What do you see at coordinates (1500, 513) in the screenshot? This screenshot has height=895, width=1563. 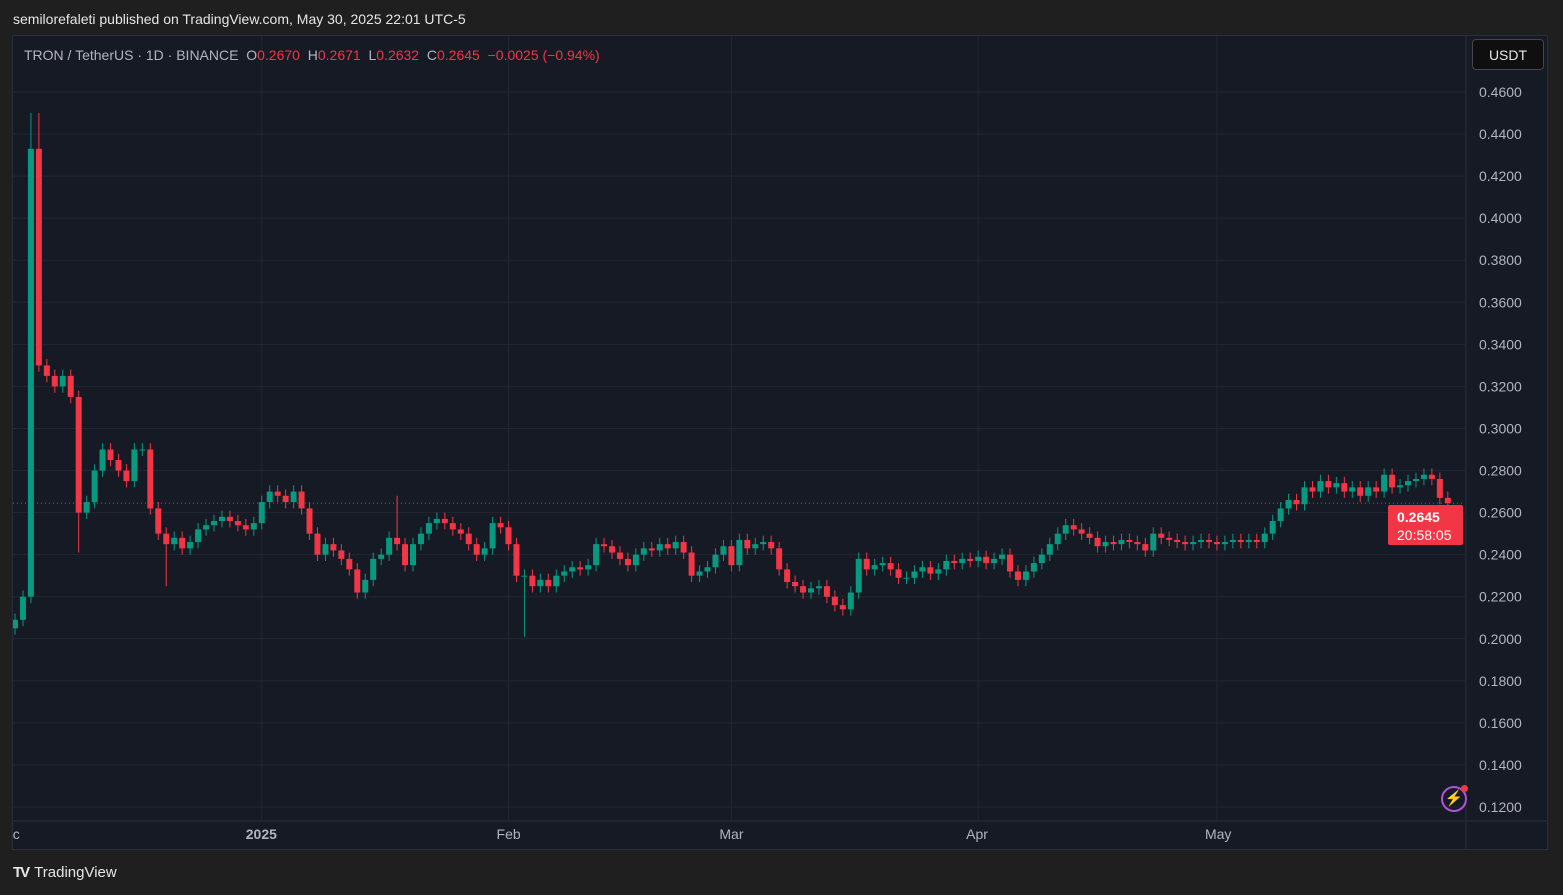 I see `y-tick-label: 0.2600` at bounding box center [1500, 513].